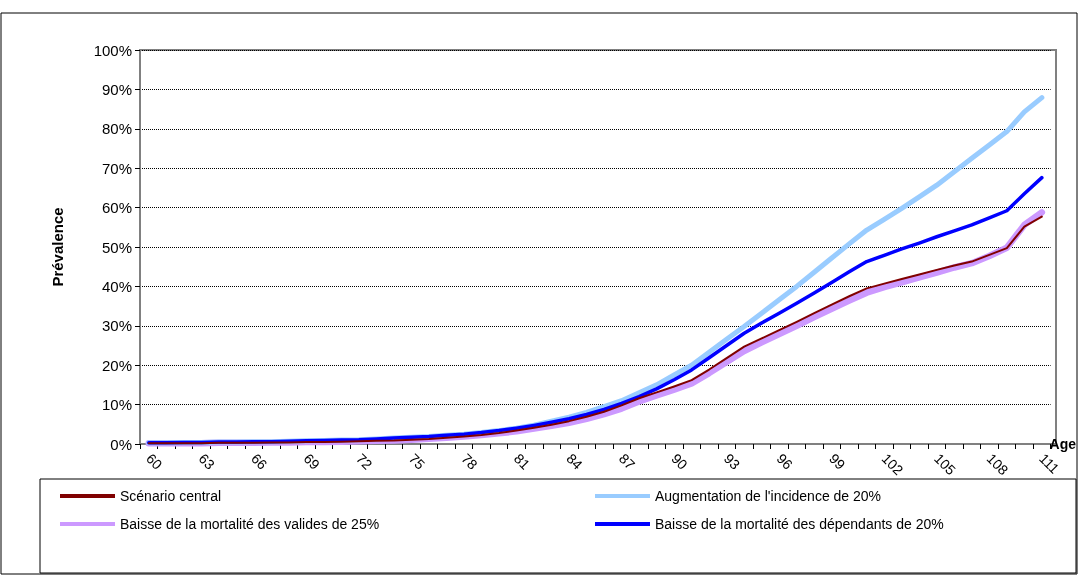  What do you see at coordinates (1063, 444) in the screenshot?
I see `x-axis-title: Age` at bounding box center [1063, 444].